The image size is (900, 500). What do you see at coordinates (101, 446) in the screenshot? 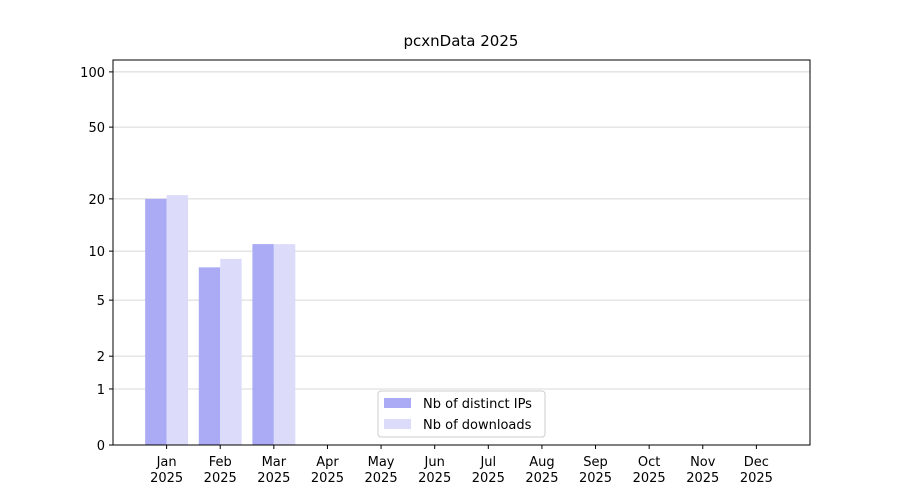
I see `y-tick-label: 0` at bounding box center [101, 446].